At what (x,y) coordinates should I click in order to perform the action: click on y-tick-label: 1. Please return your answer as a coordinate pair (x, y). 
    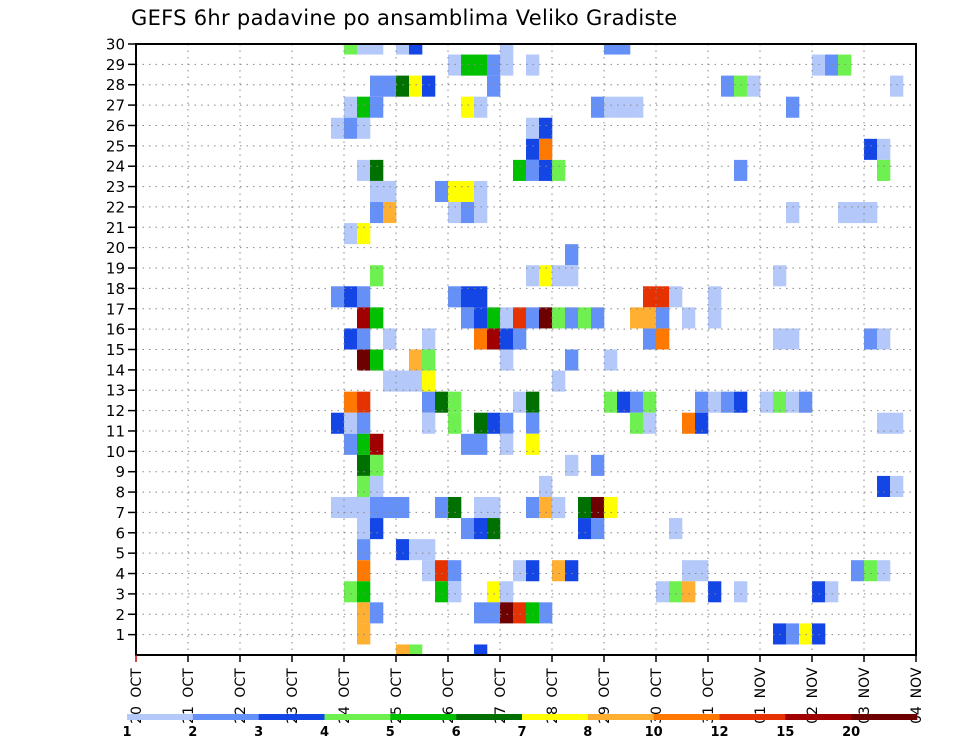
    Looking at the image, I should click on (120, 635).